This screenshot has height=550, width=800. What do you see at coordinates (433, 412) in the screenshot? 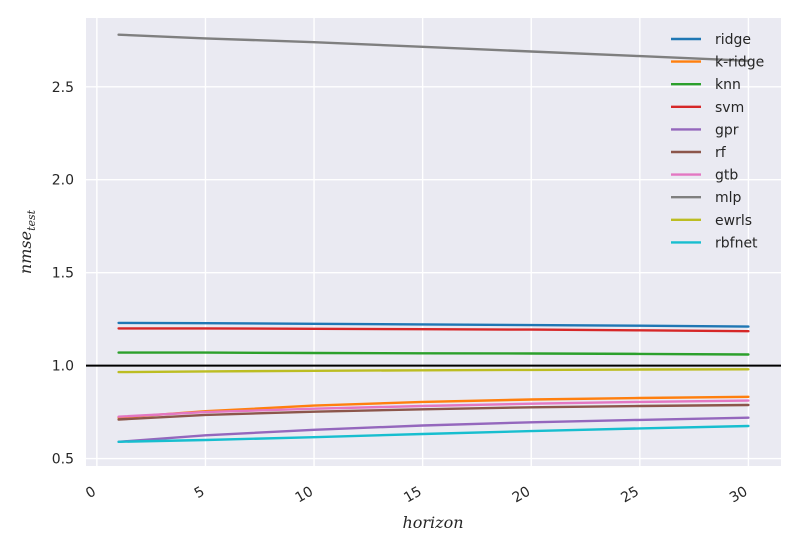
I see `series-line-rf` at bounding box center [433, 412].